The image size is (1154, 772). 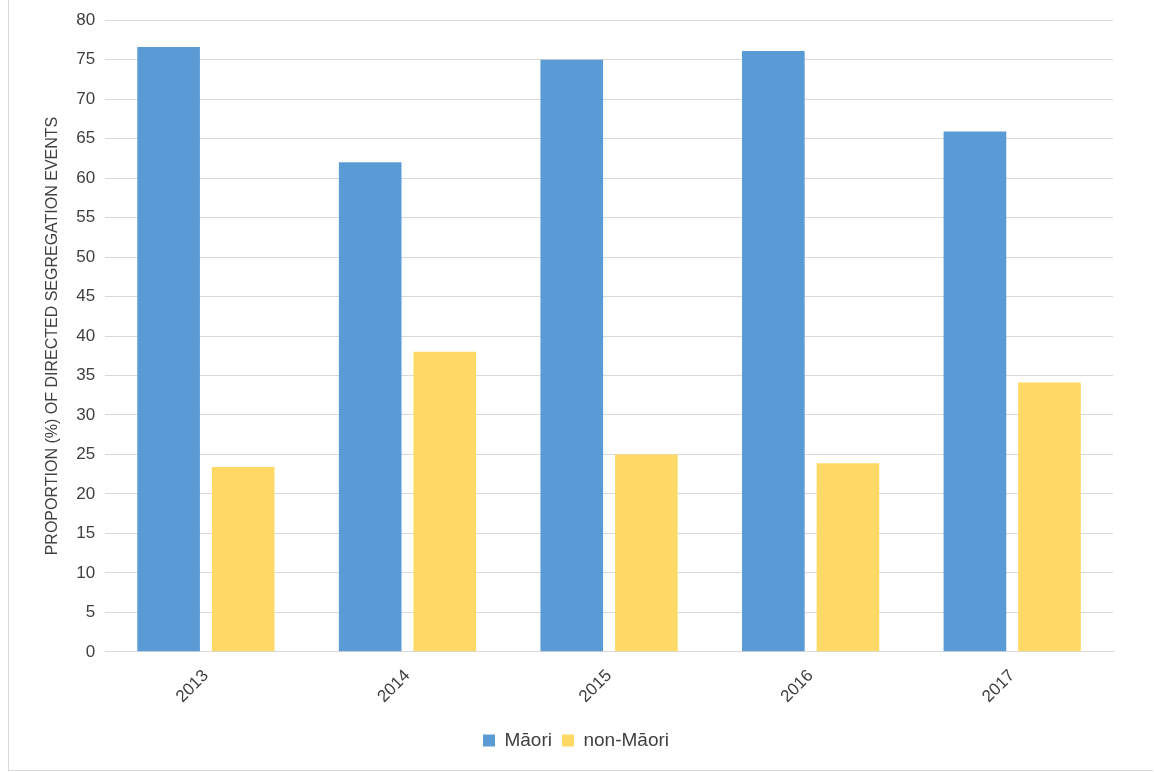 I want to click on y-tick-label: 0, so click(x=90, y=651).